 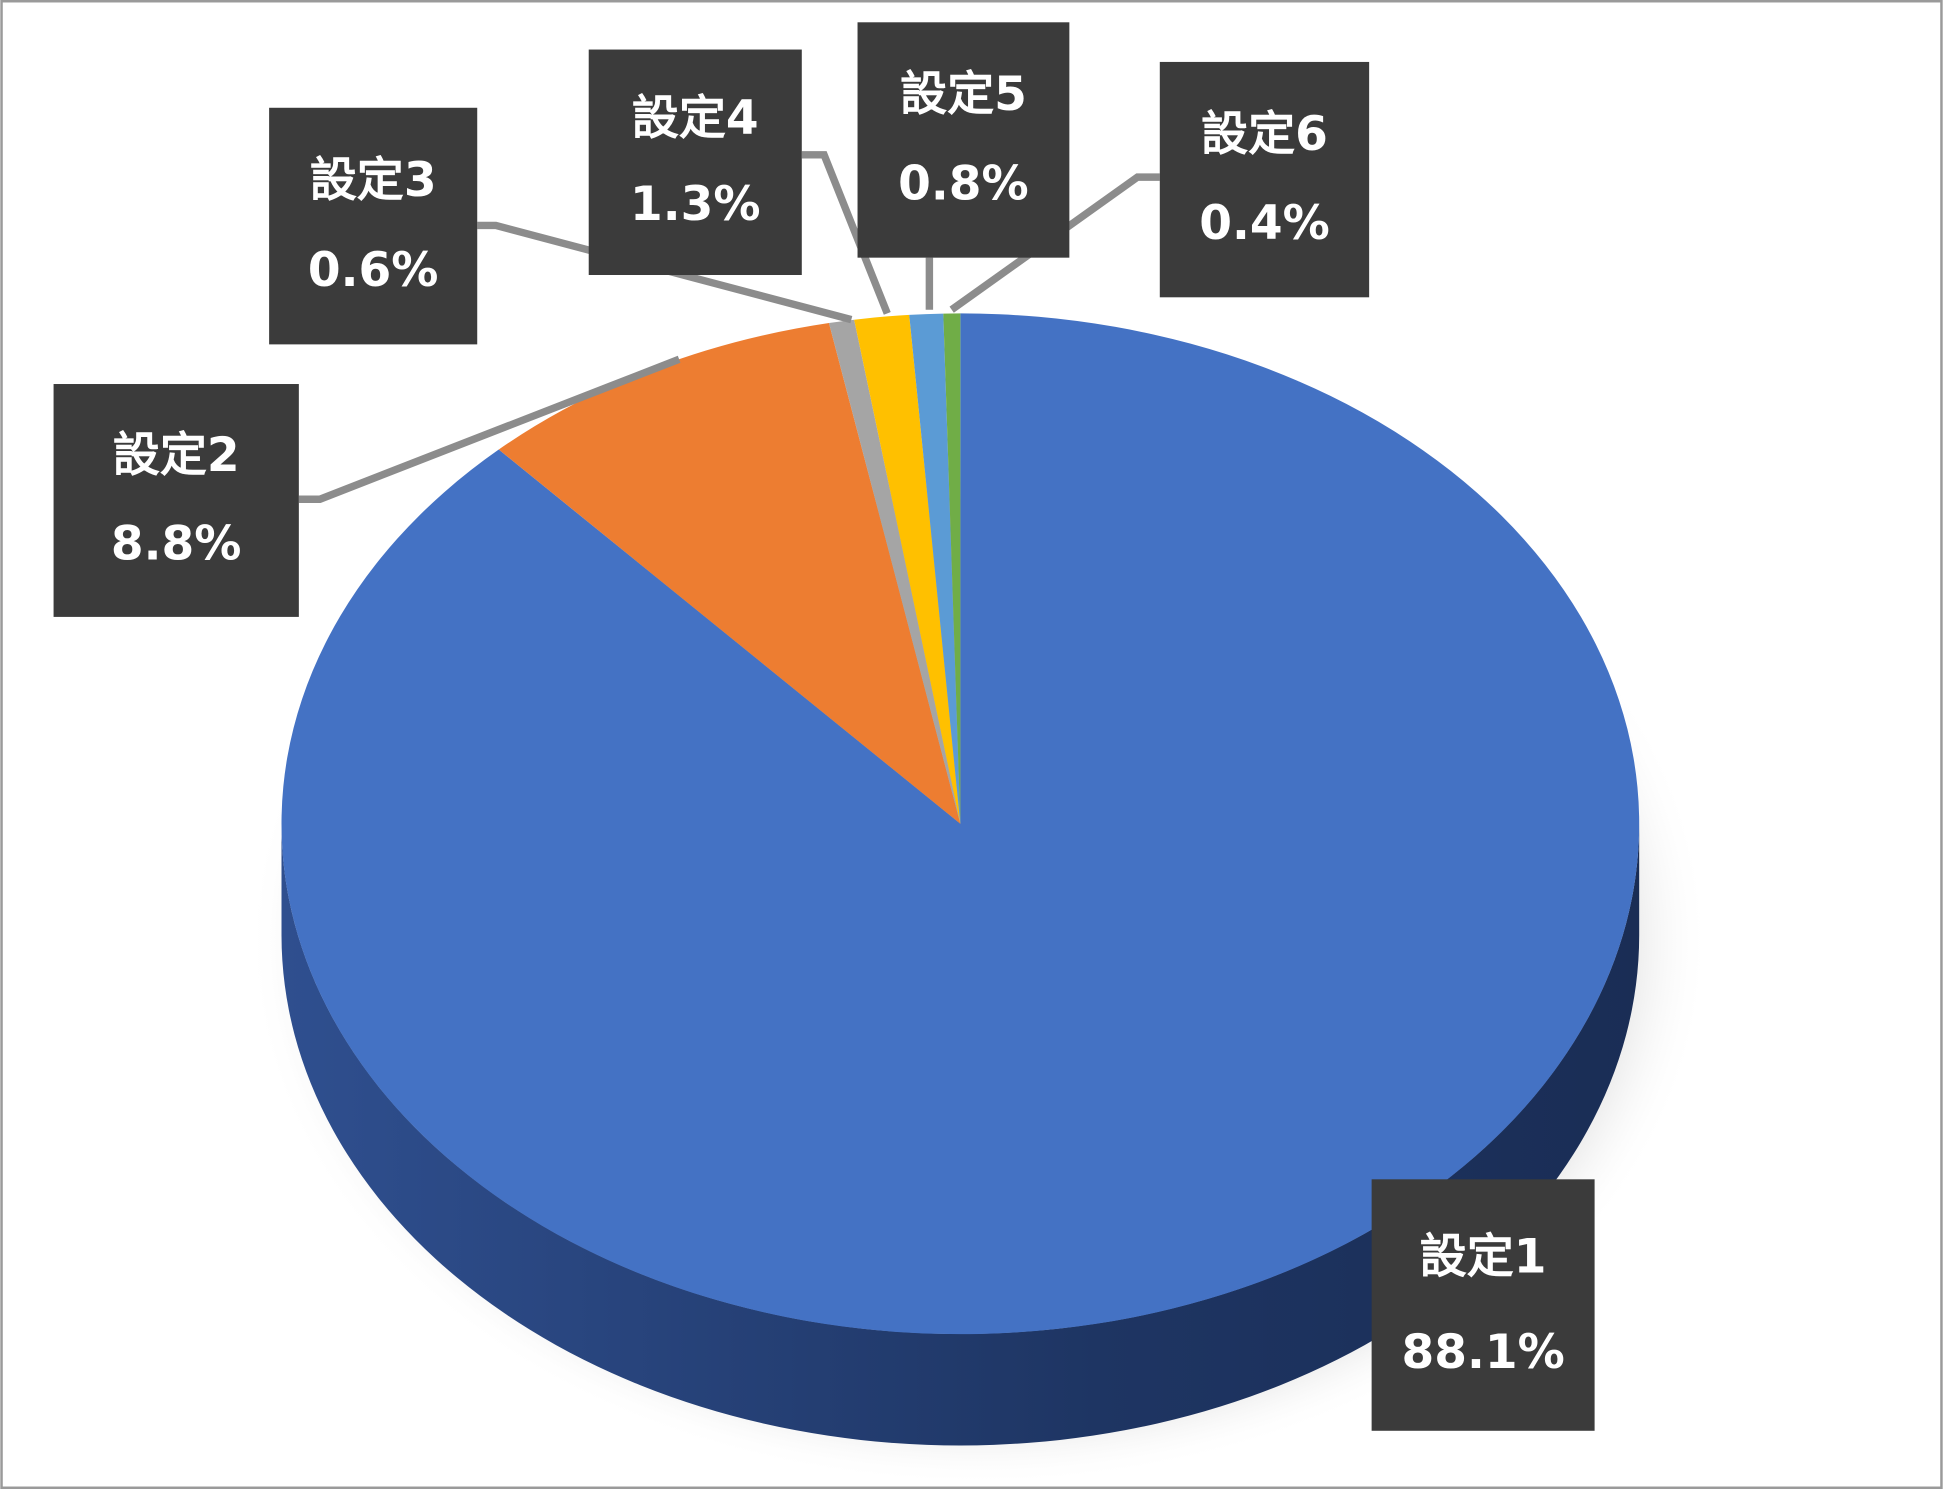 What do you see at coordinates (373, 180) in the screenshot?
I see `label-name: 設定3` at bounding box center [373, 180].